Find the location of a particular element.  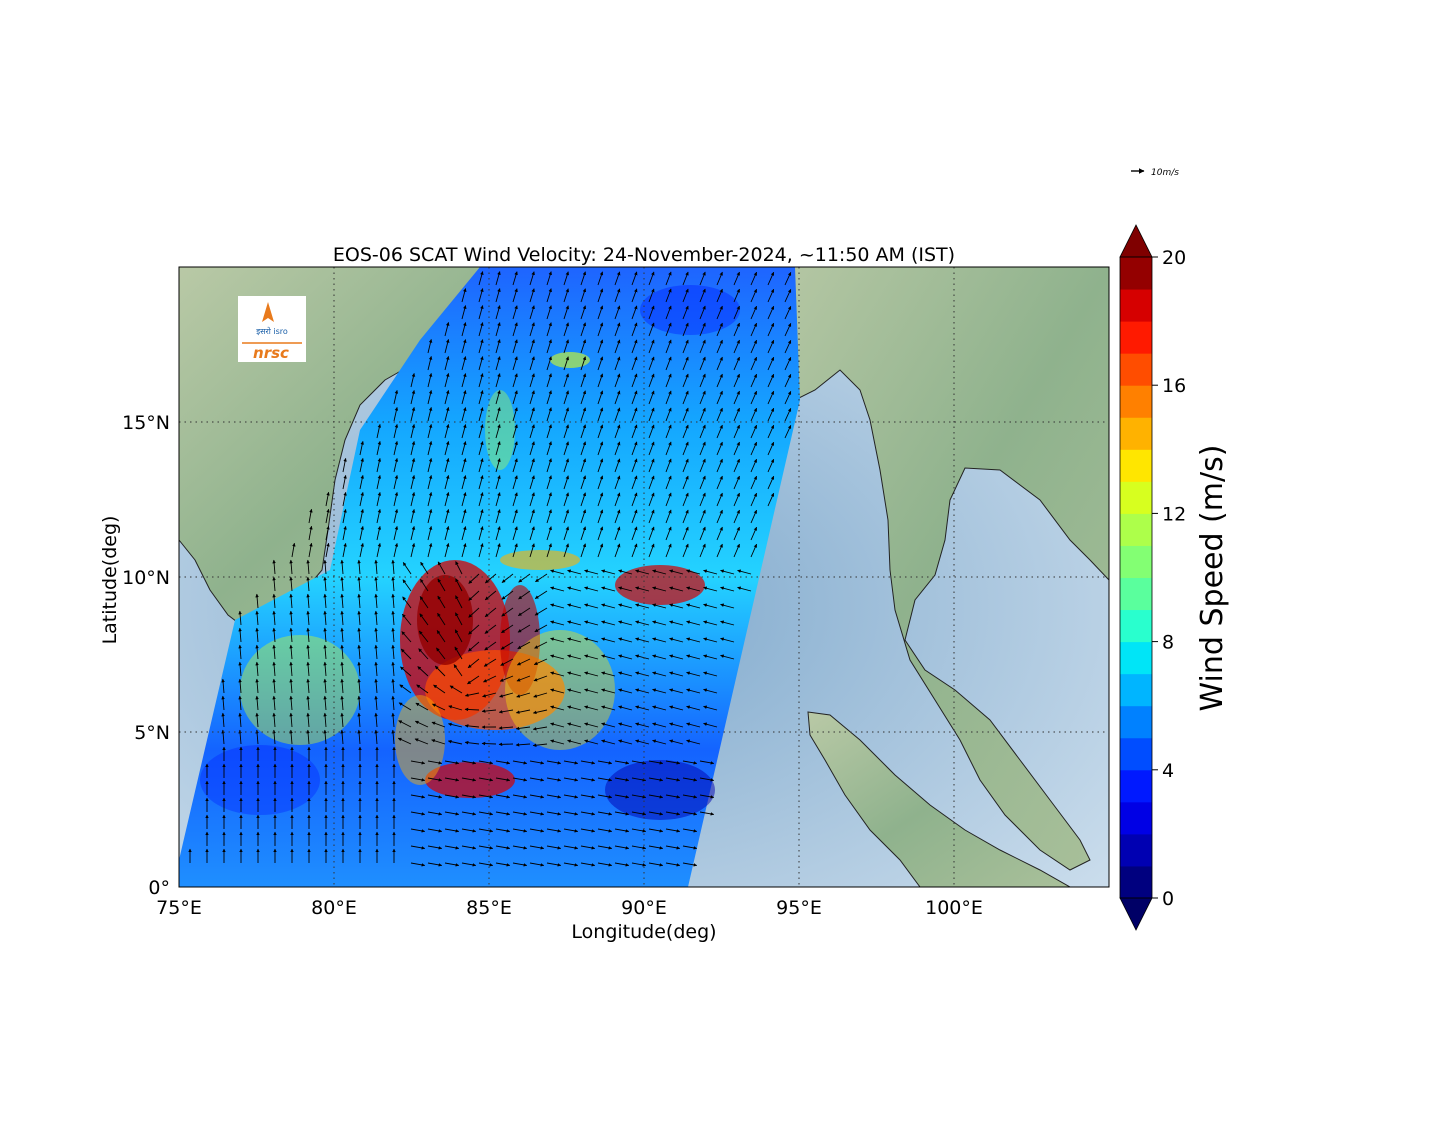

colorbar-tick-label: 12 is located at coordinates (1174, 514).